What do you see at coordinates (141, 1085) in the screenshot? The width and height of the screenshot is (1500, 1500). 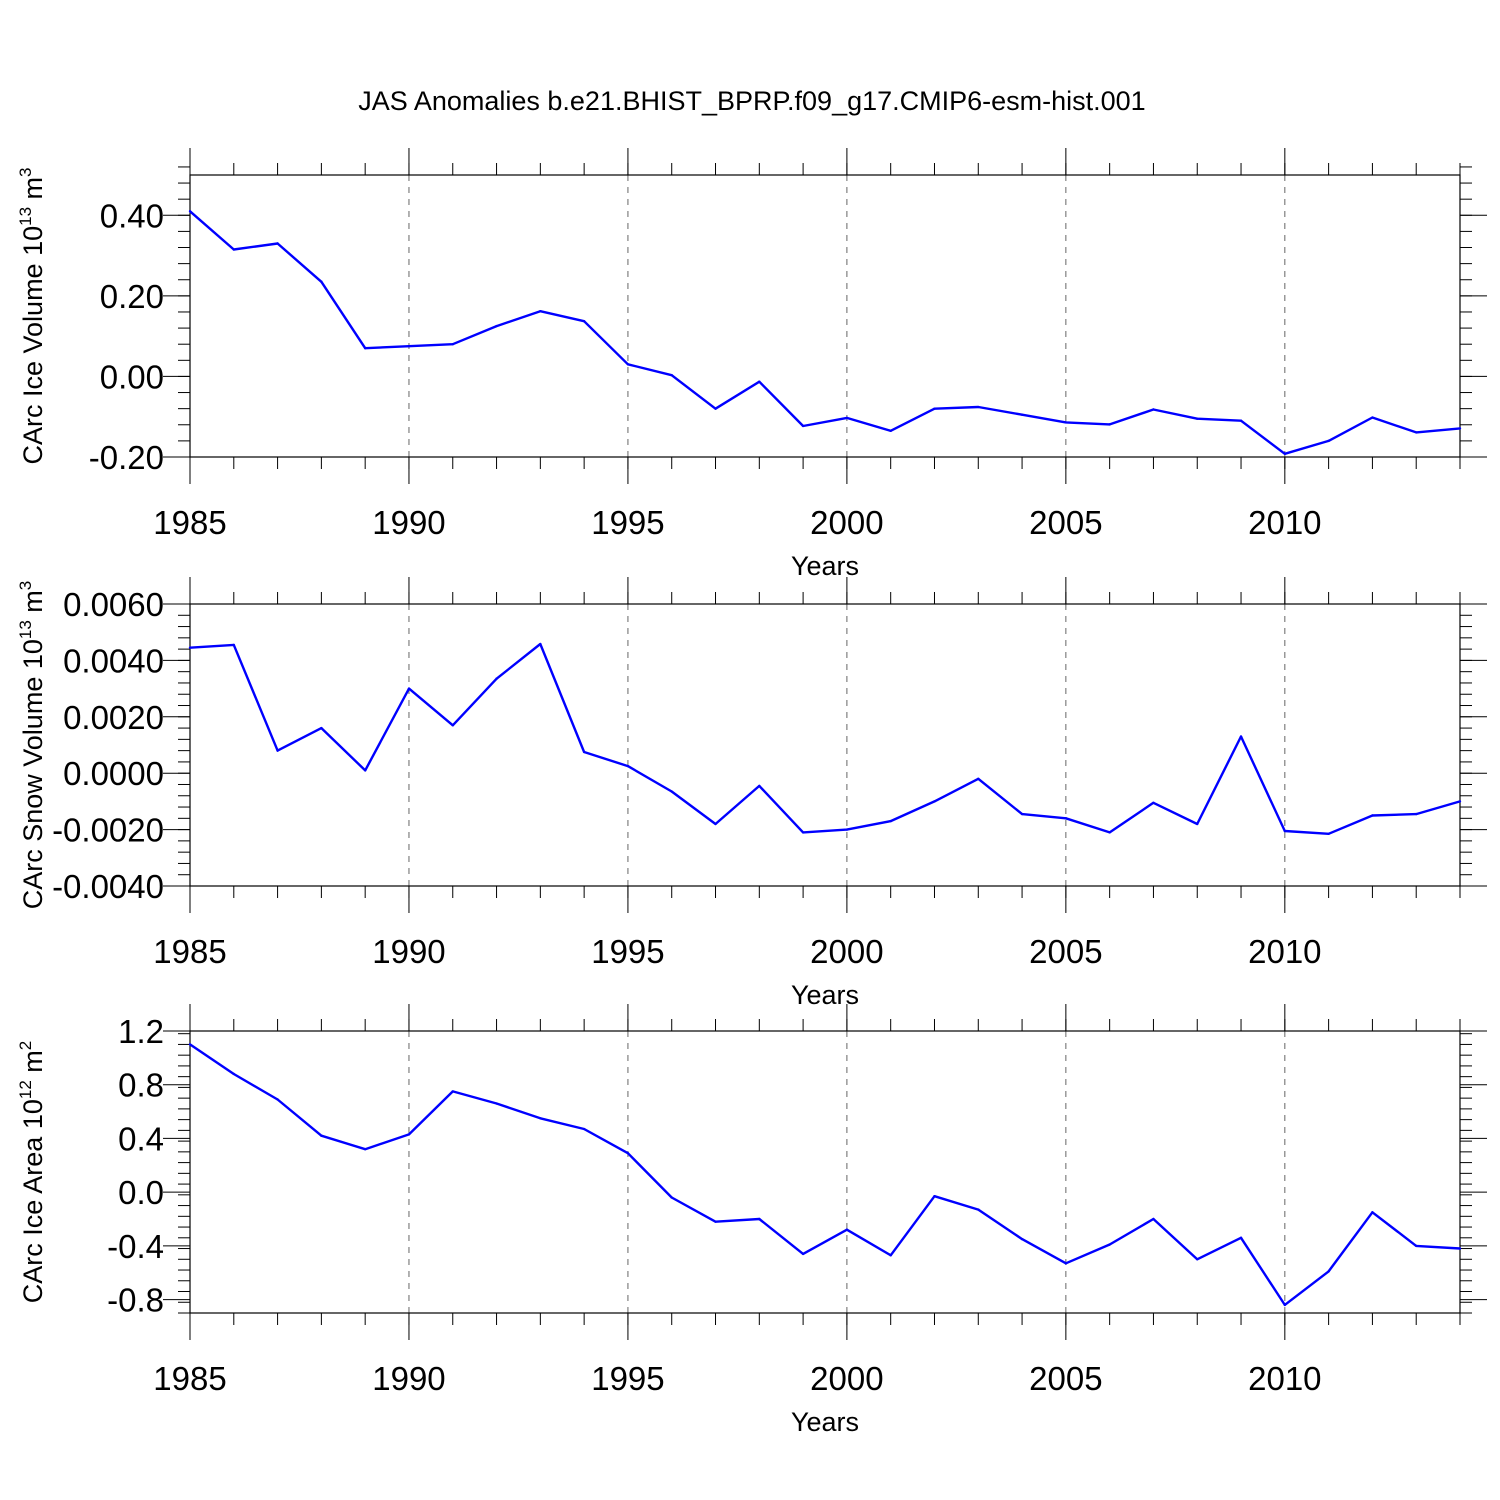 I see `y-tick-label: 0.8` at bounding box center [141, 1085].